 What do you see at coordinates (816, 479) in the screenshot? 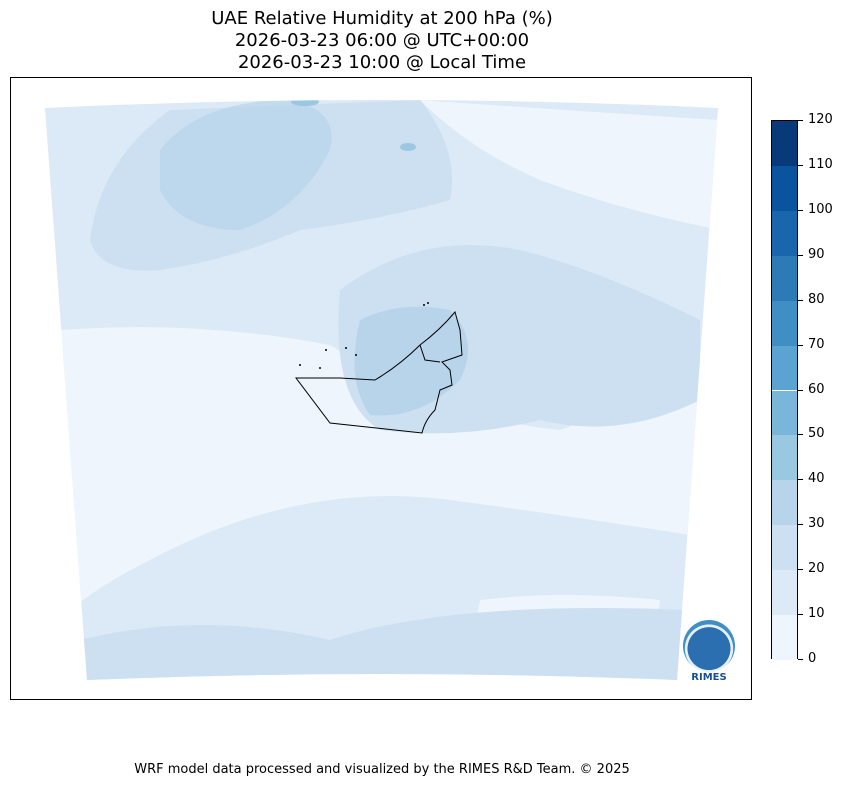
I see `colorbar-tick-label: 40` at bounding box center [816, 479].